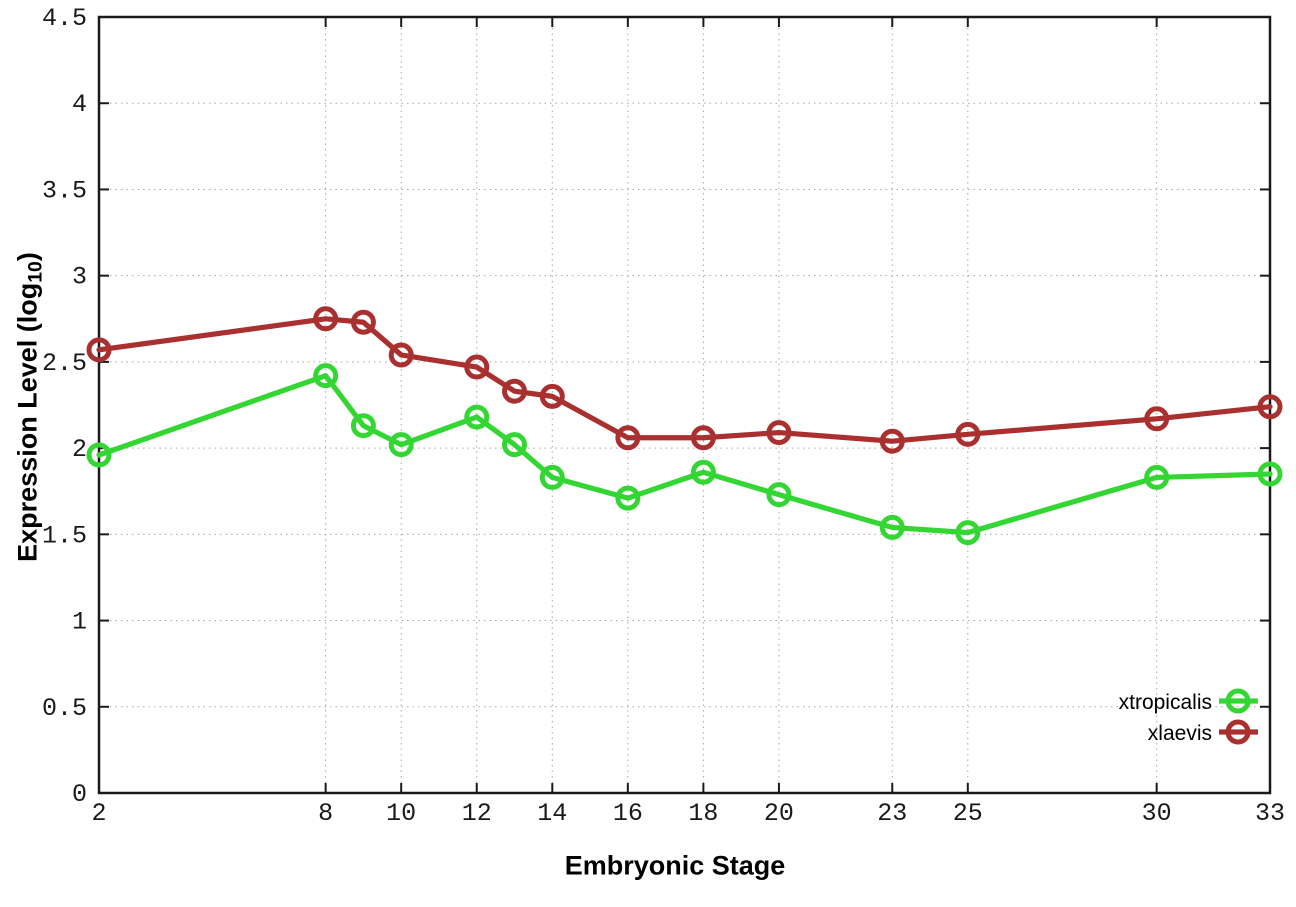 The image size is (1296, 907). Describe the element at coordinates (325, 813) in the screenshot. I see `x-tick-label: 8` at that location.